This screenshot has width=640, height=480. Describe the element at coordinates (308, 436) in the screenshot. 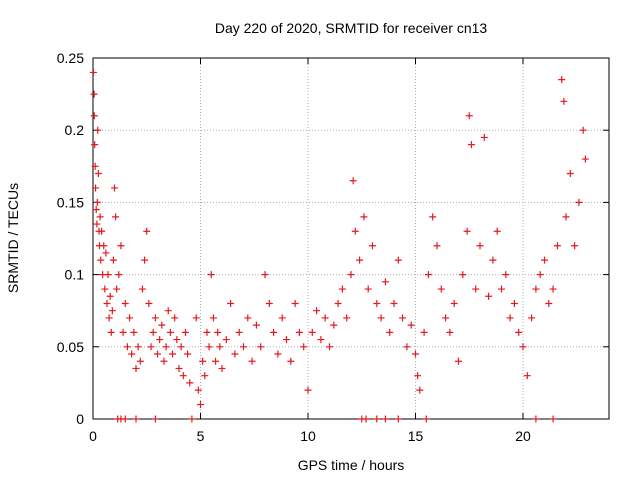

I see `x-tick-label: 10` at that location.